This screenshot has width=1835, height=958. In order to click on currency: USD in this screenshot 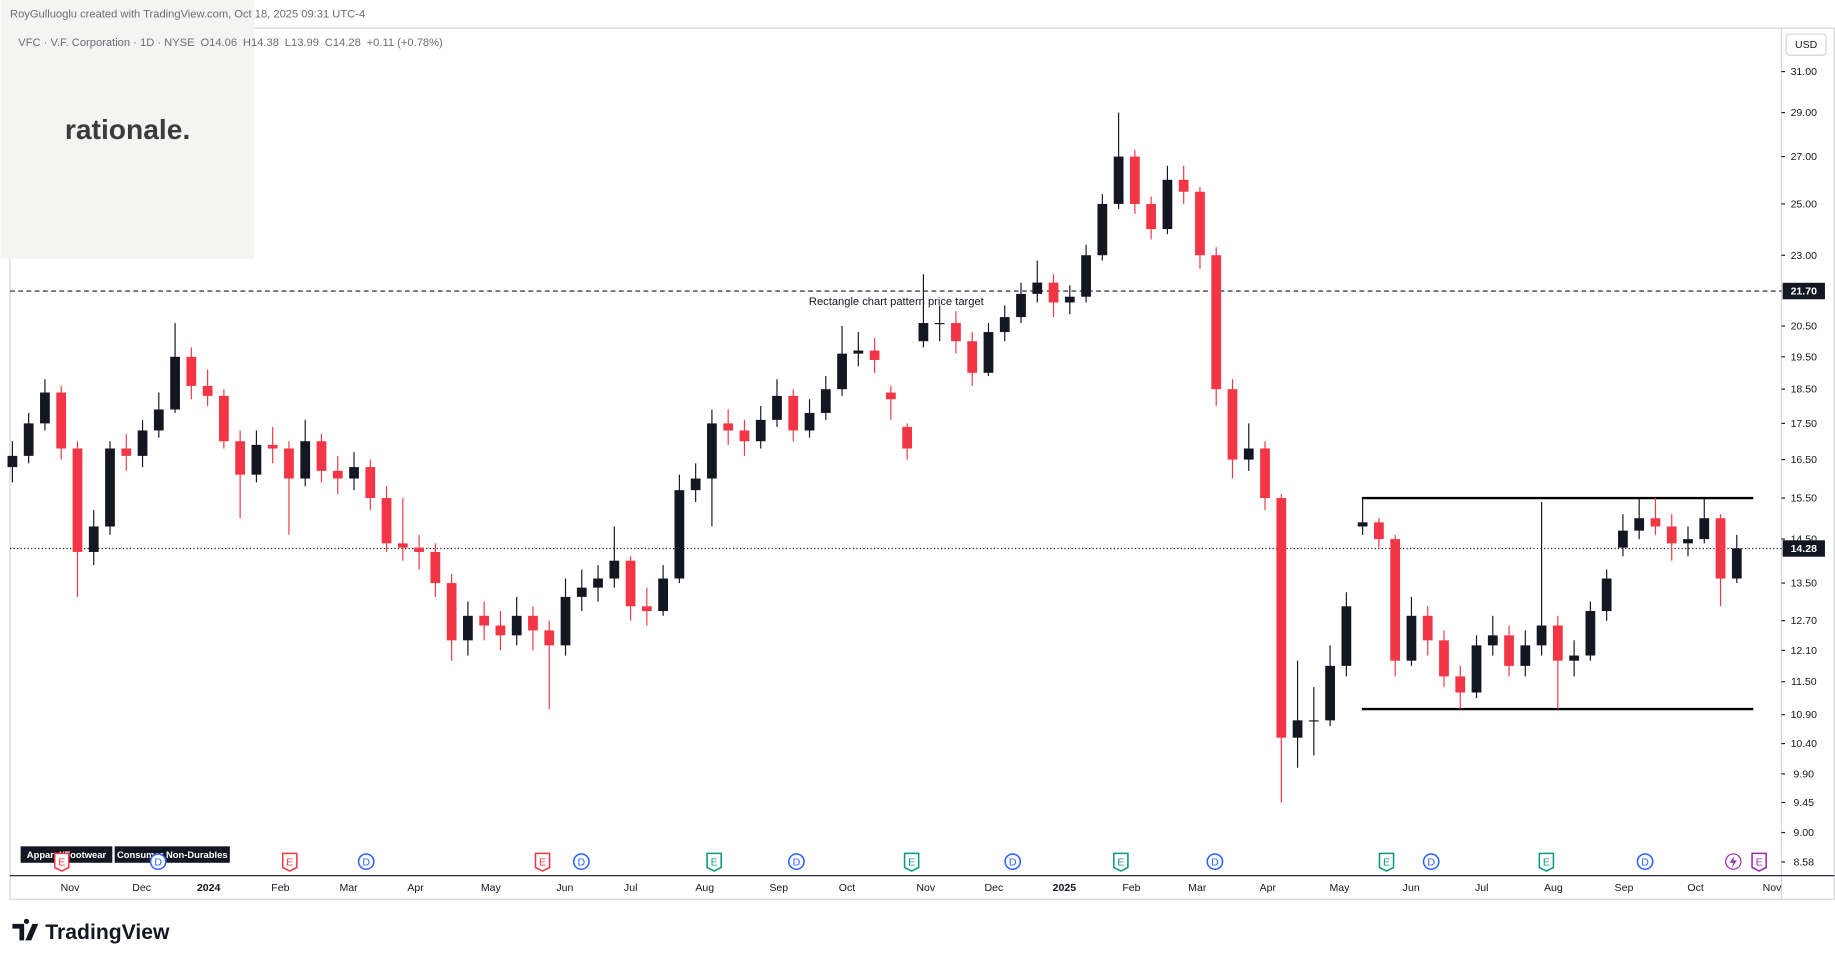, I will do `click(1806, 45)`.